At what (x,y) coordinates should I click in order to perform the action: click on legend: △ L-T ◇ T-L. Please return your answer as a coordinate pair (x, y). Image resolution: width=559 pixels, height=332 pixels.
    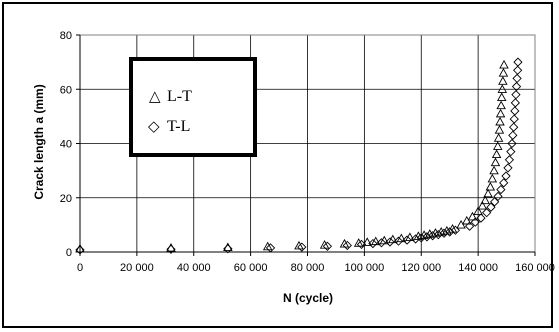
    Looking at the image, I should click on (193, 107).